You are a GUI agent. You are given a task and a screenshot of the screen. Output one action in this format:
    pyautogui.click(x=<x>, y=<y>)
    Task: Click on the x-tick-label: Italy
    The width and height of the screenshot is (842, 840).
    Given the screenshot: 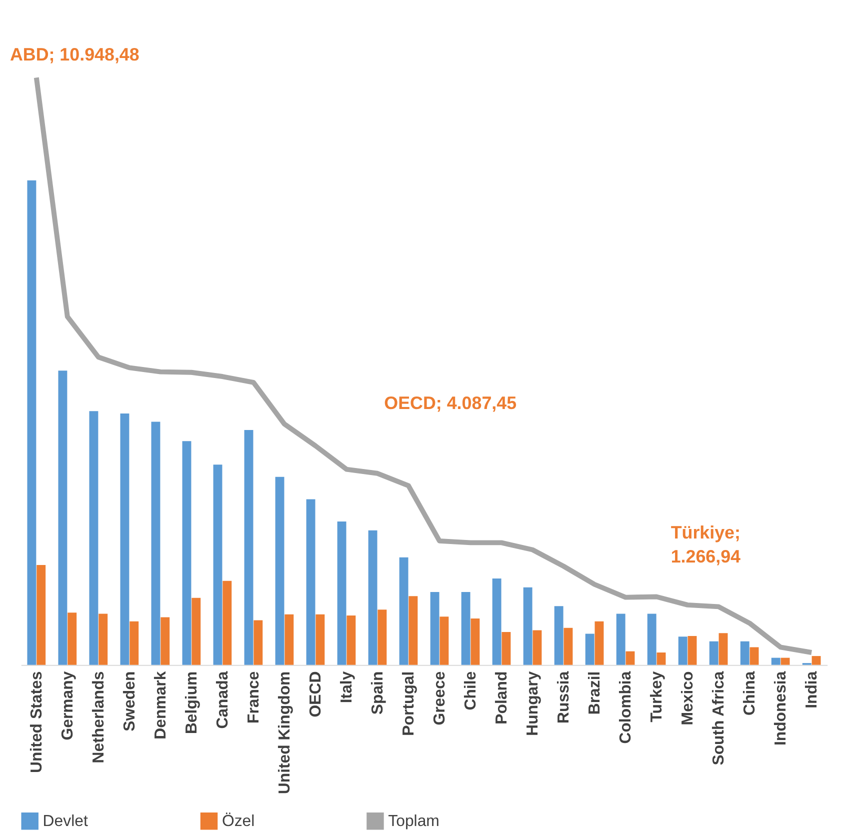 What is the action you would take?
    pyautogui.click(x=347, y=687)
    